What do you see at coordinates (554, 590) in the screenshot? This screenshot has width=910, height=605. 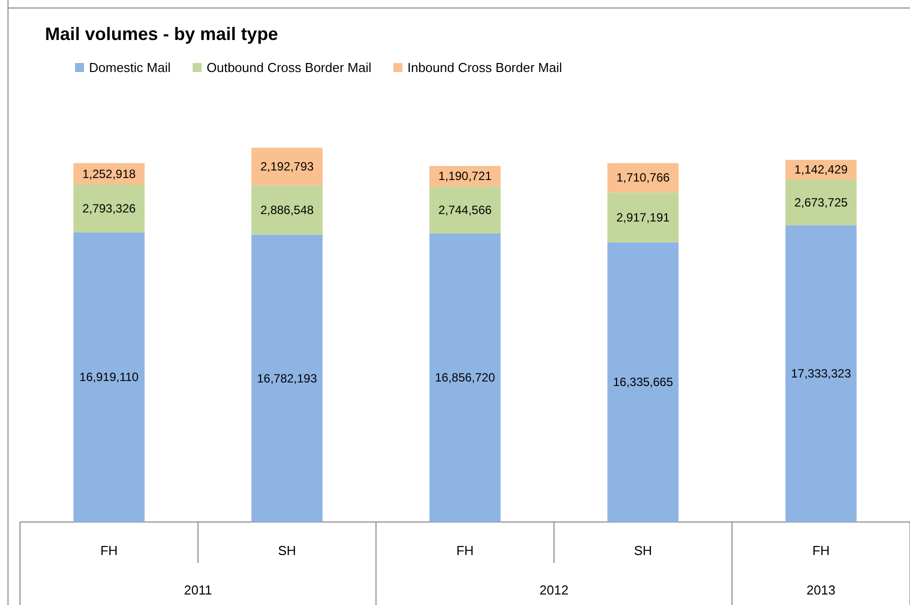 I see `text: 2012` at bounding box center [554, 590].